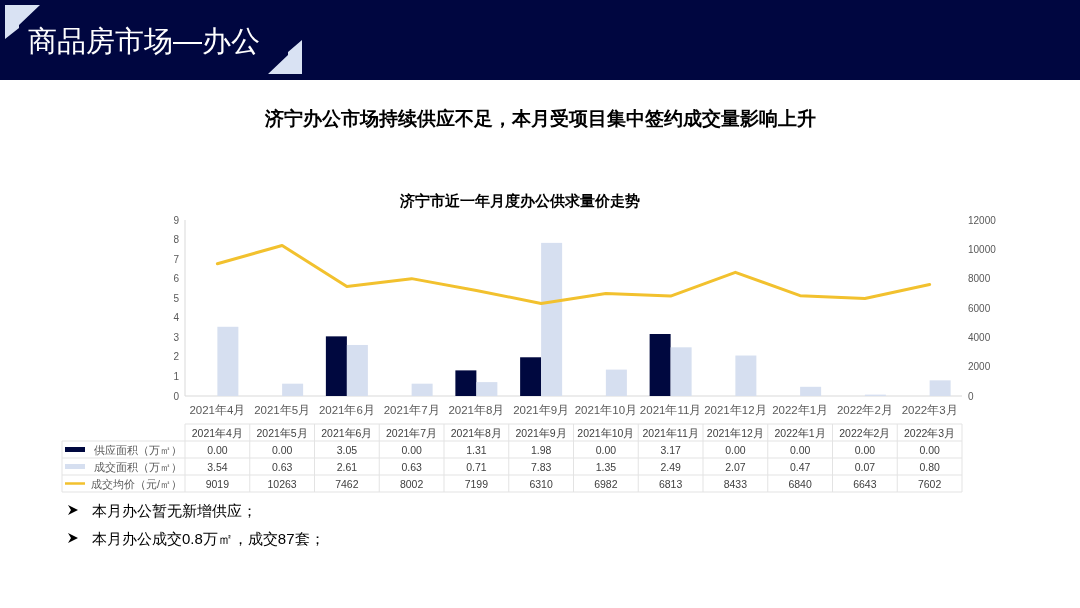 Image resolution: width=1080 pixels, height=608 pixels. What do you see at coordinates (979, 367) in the screenshot?
I see `y2-tick-label: 2000` at bounding box center [979, 367].